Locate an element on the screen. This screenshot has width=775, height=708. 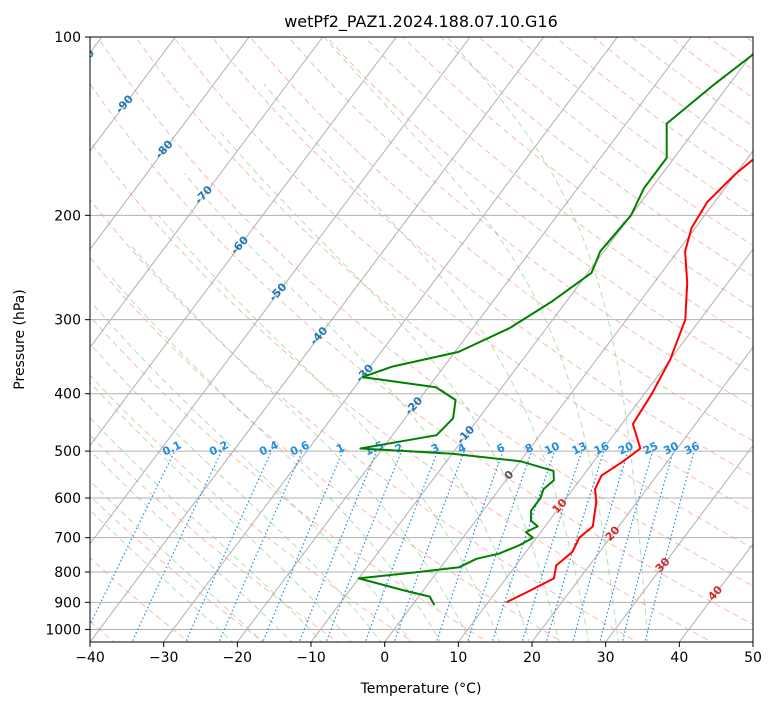
y-tick-label: 300 is located at coordinates (67, 321).